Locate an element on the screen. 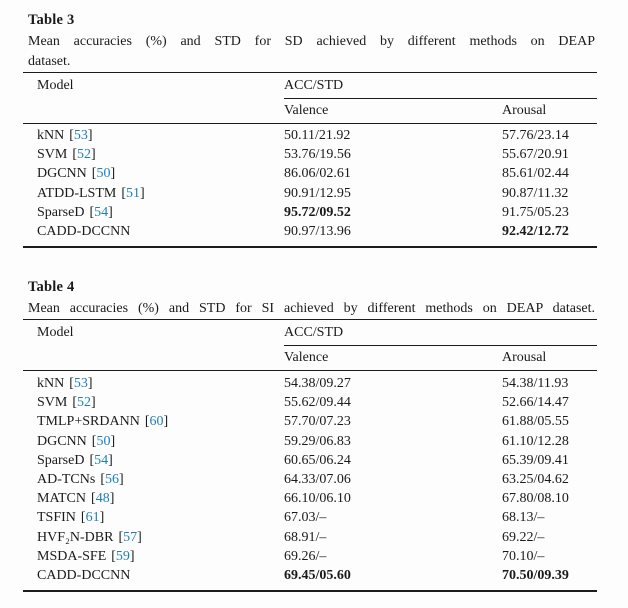 The width and height of the screenshot is (628, 608). model-name: CADD-DCCNN is located at coordinates (84, 575).